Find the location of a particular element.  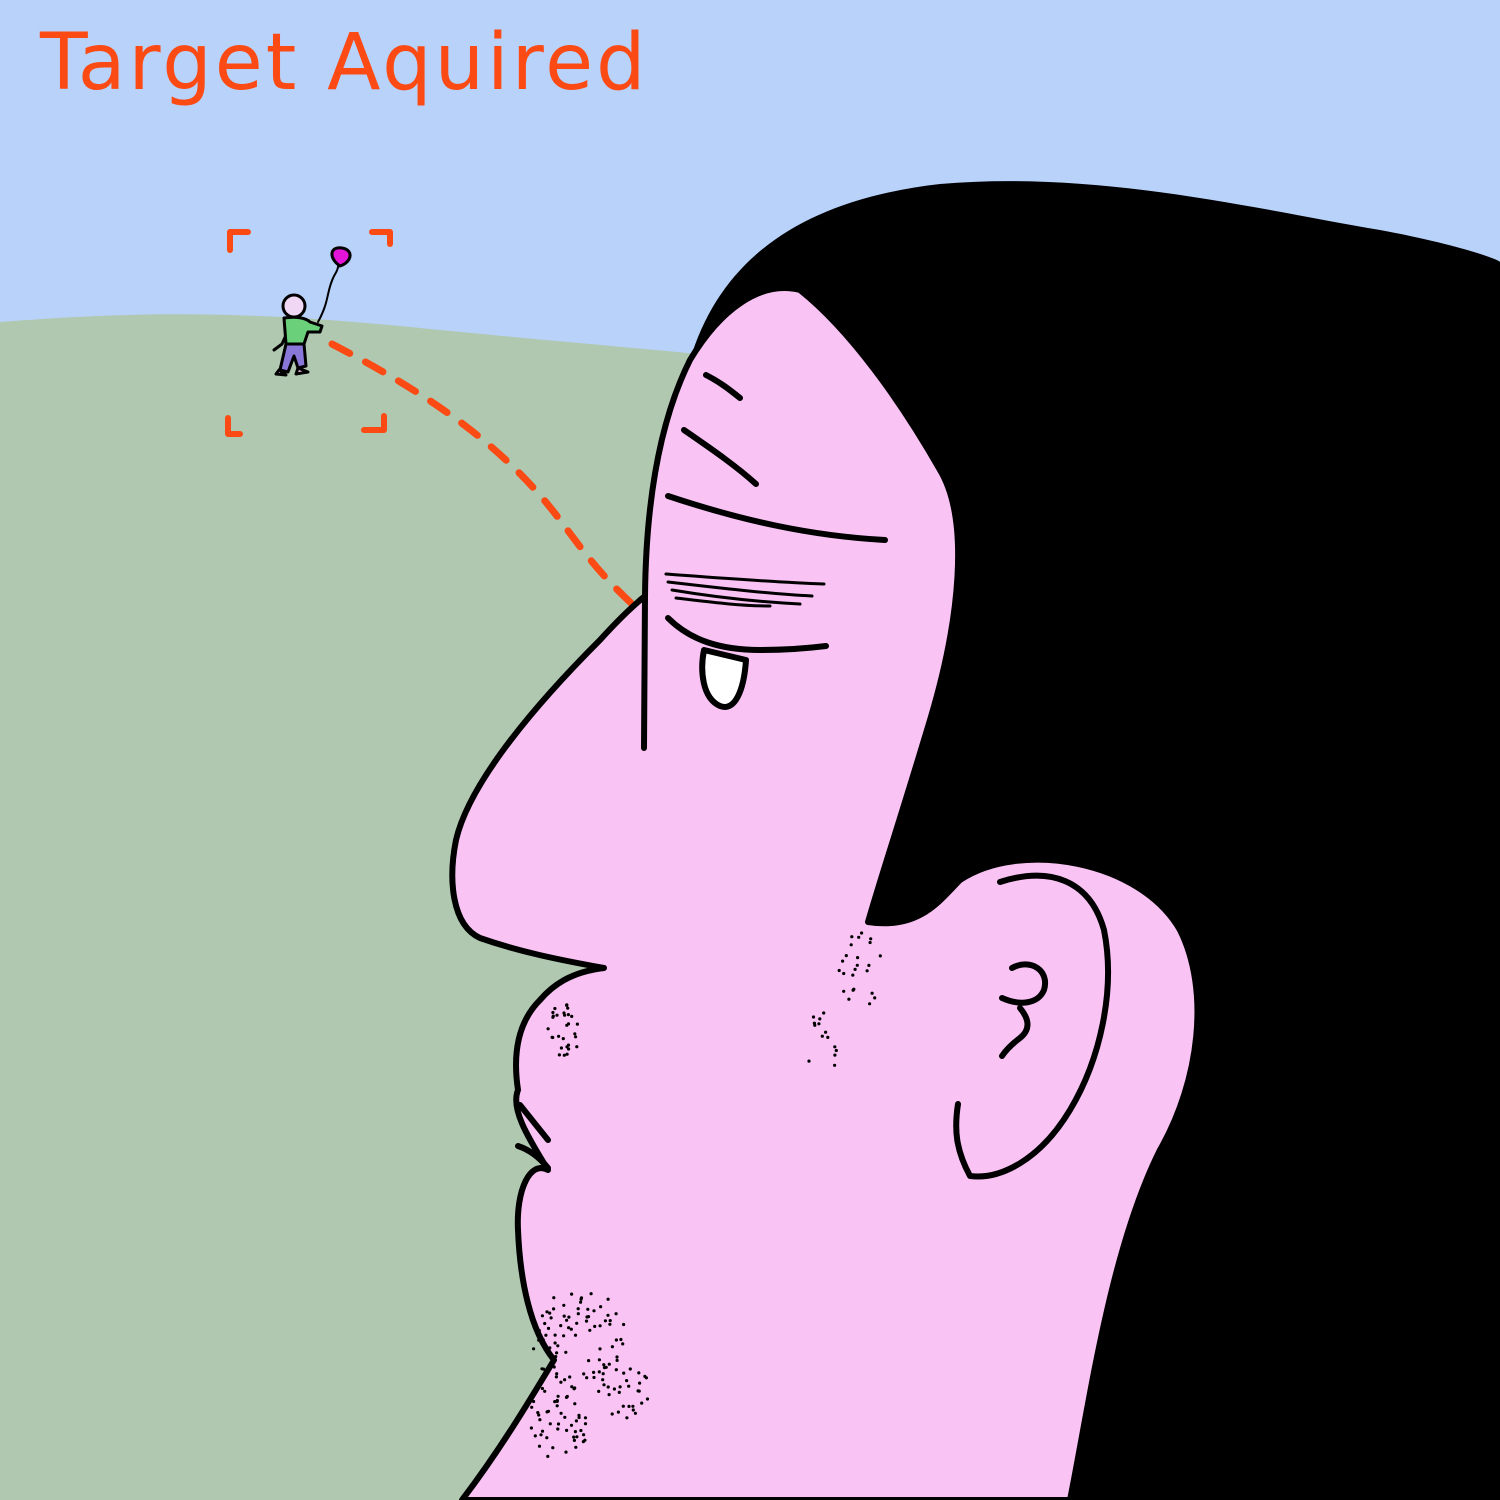

caption: Target Aquired is located at coordinates (344, 63).